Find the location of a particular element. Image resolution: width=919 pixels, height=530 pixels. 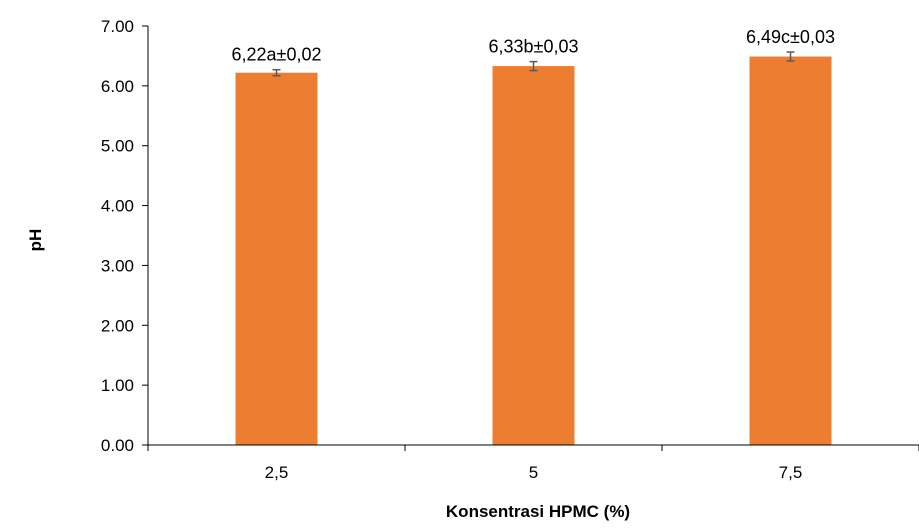

y-tick-label: 0.00 is located at coordinates (117, 445).